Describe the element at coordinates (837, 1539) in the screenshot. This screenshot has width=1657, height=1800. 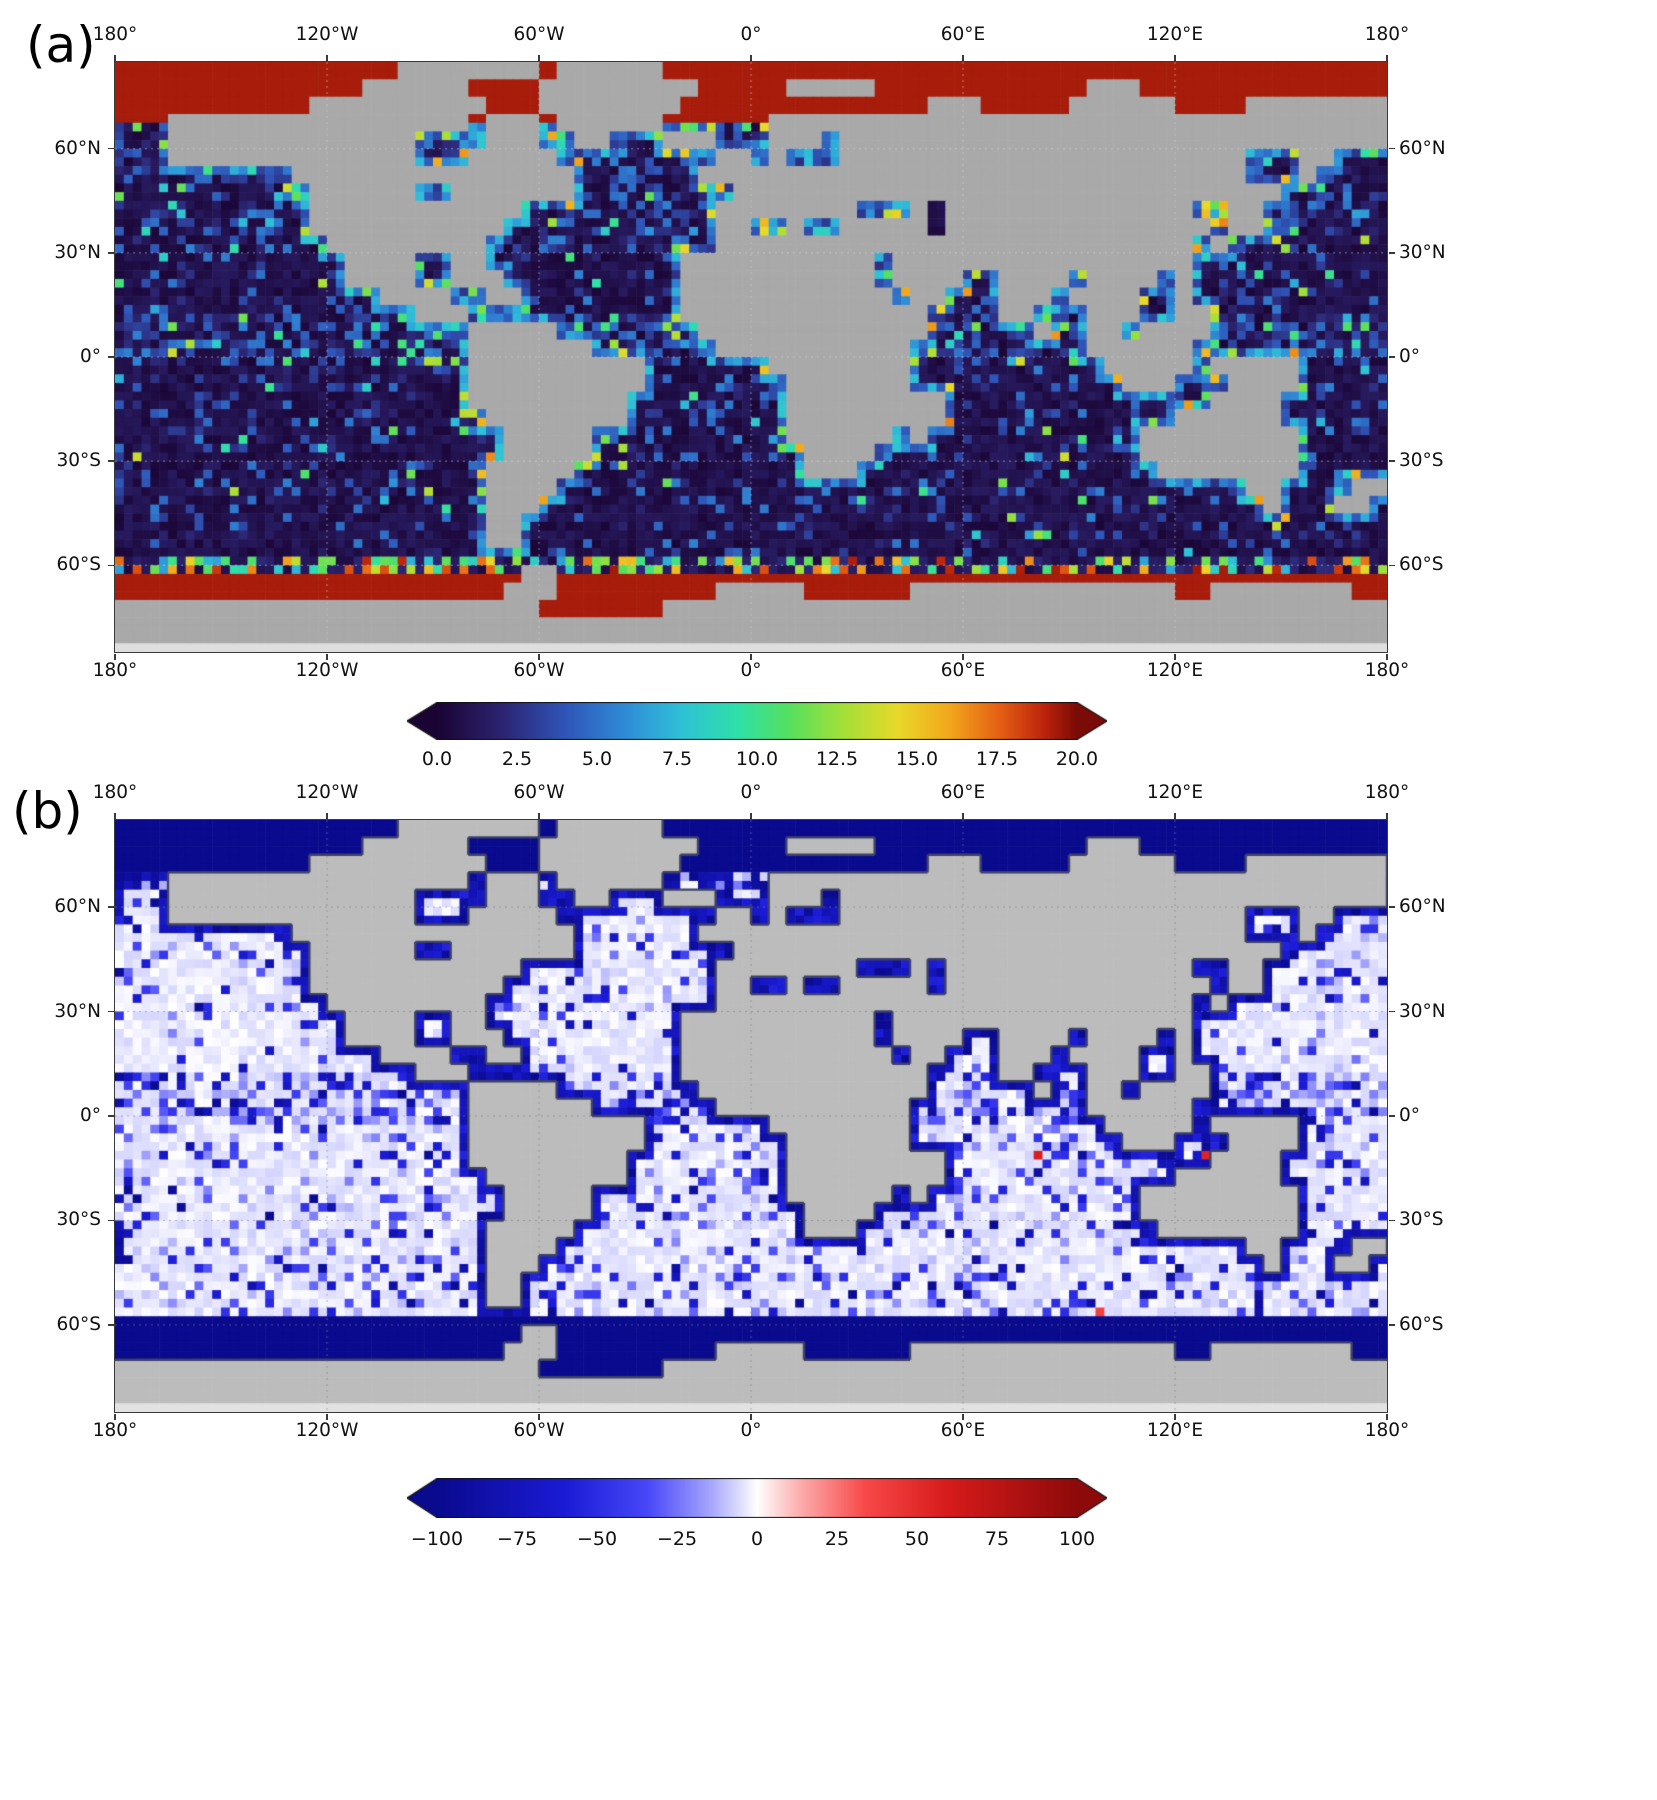
I see `panel-b-colorbar-tick: 25` at that location.